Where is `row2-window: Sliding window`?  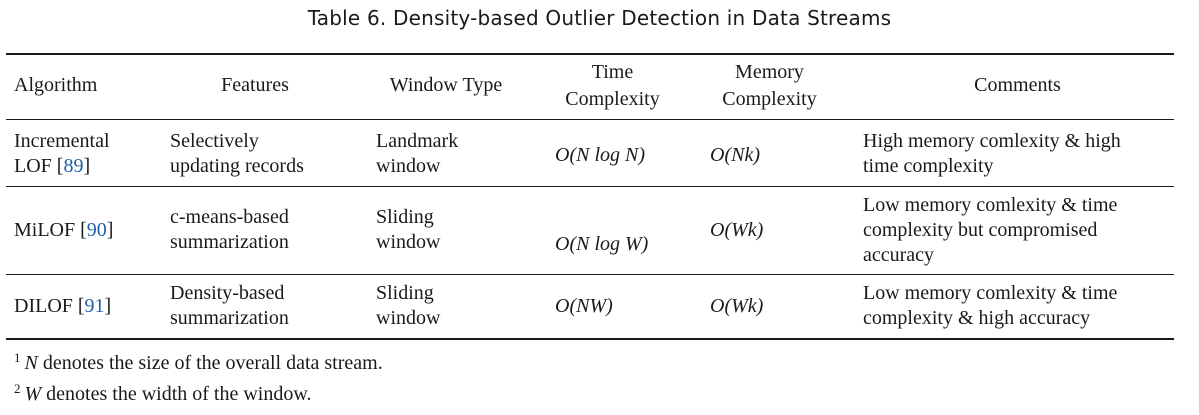 row2-window: Sliding window is located at coordinates (408, 230).